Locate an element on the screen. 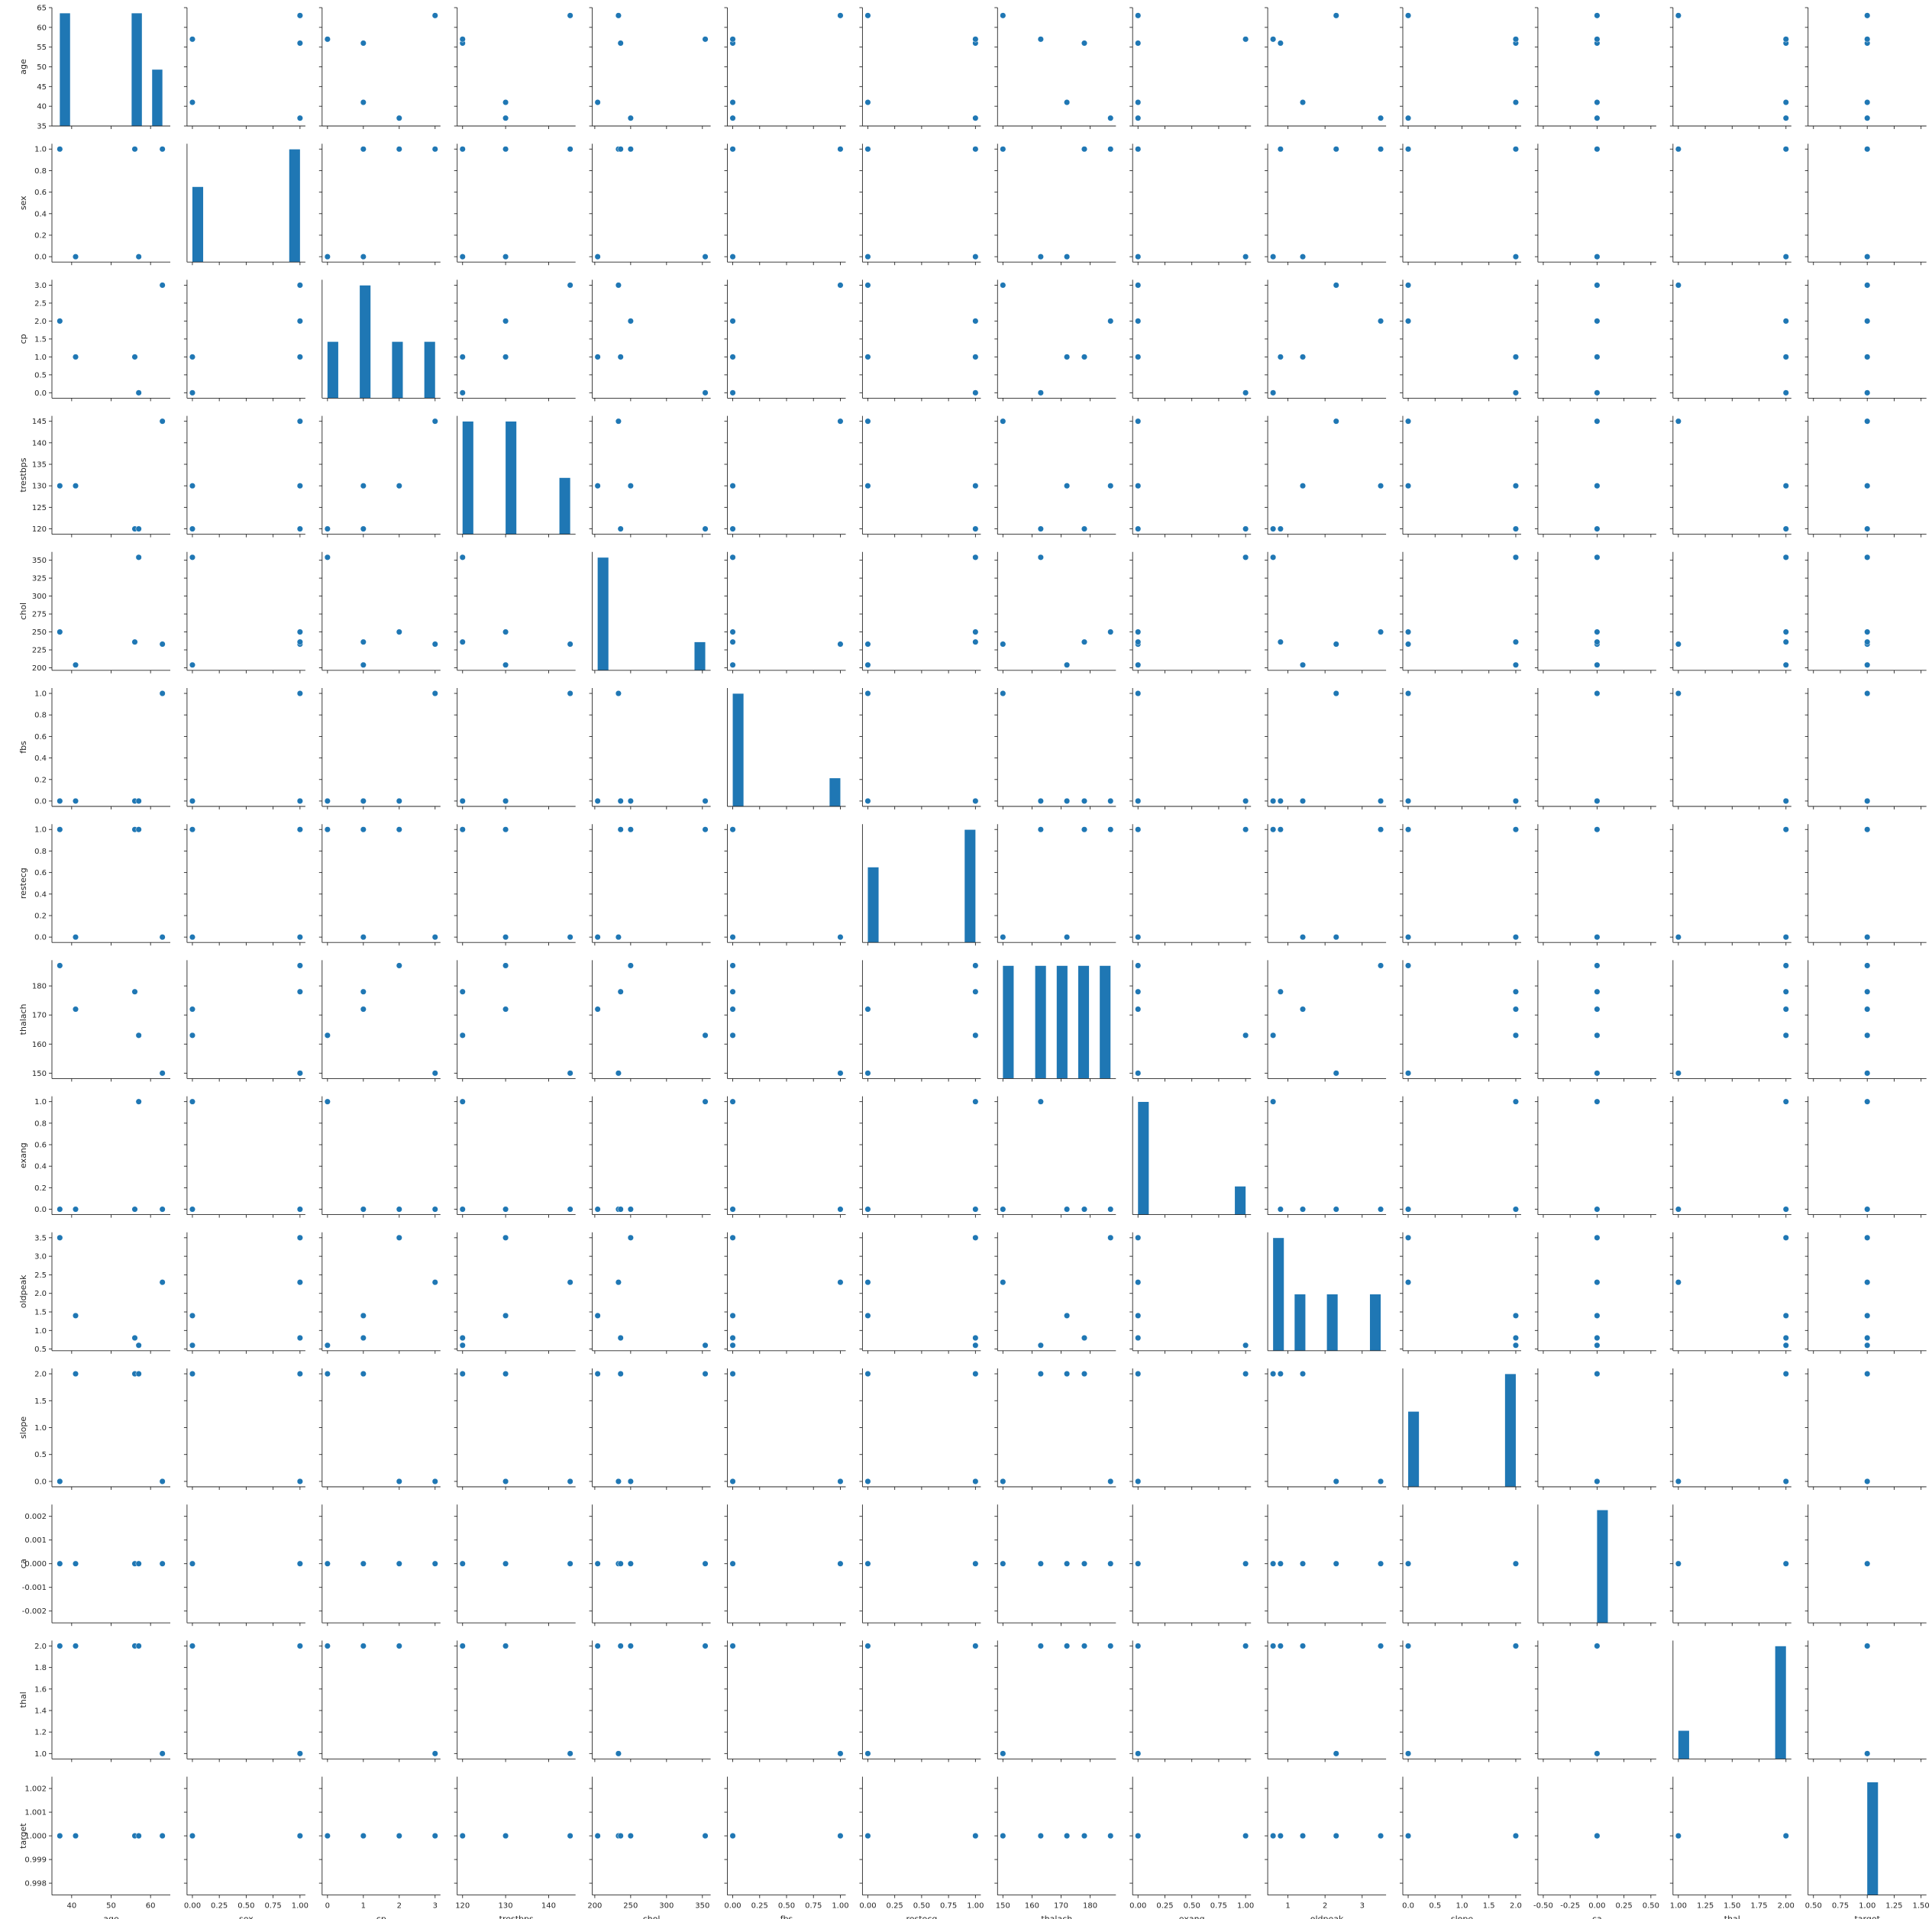 The width and height of the screenshot is (1932, 1919). panel-age-vs-oldpeak is located at coordinates (1326, 68).